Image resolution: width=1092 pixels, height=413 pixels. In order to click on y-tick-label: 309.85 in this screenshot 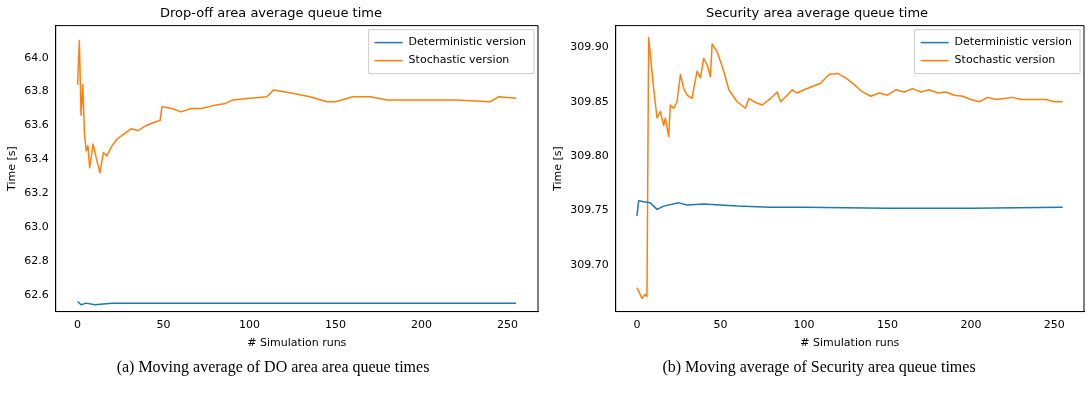, I will do `click(589, 101)`.